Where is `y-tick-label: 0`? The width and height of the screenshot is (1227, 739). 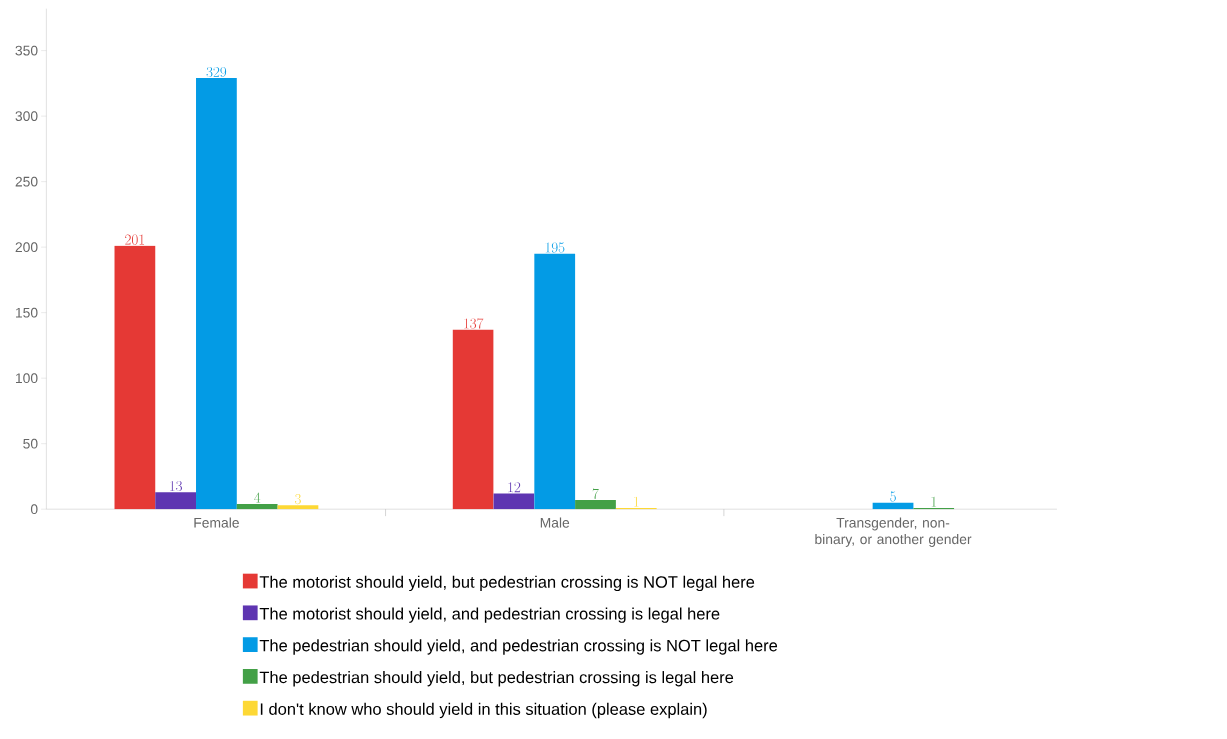
y-tick-label: 0 is located at coordinates (34, 509).